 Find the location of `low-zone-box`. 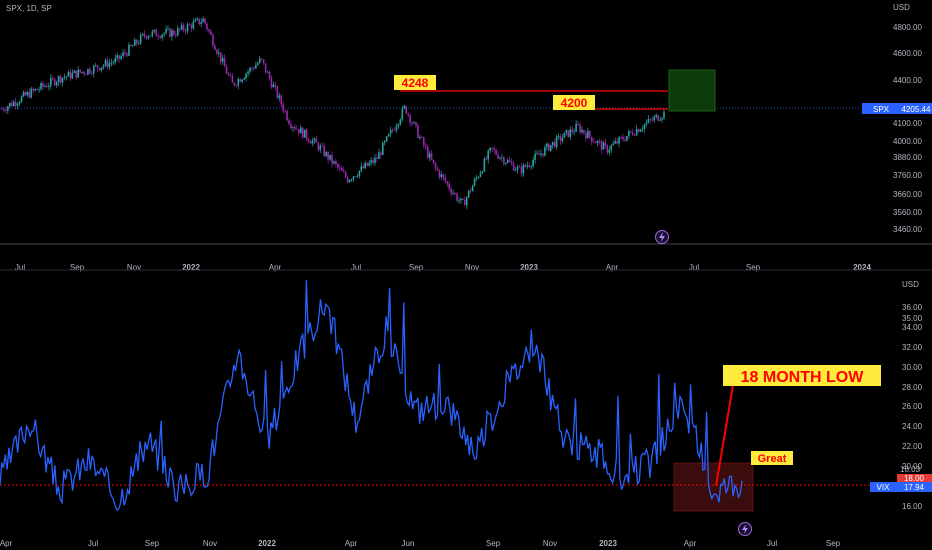

low-zone-box is located at coordinates (713, 487).